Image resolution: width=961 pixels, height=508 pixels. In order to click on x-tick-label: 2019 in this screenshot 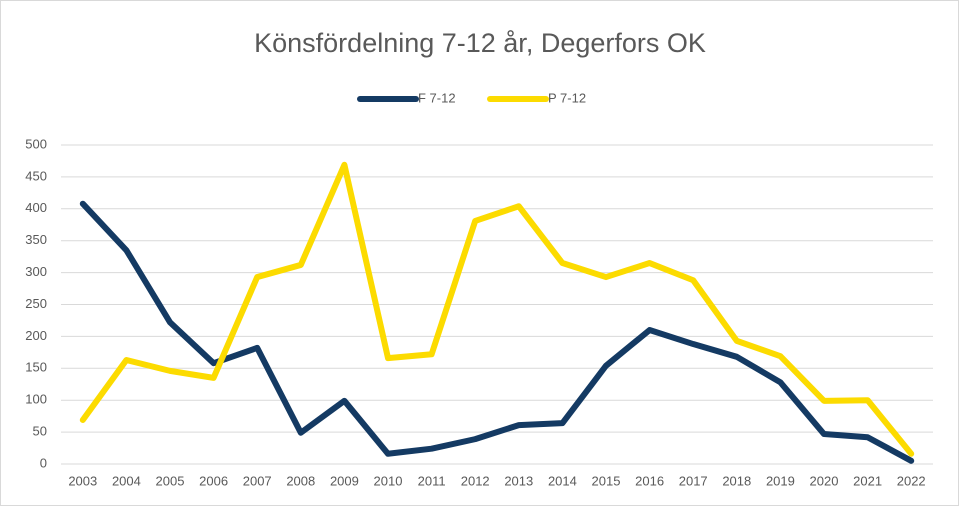, I will do `click(780, 480)`.